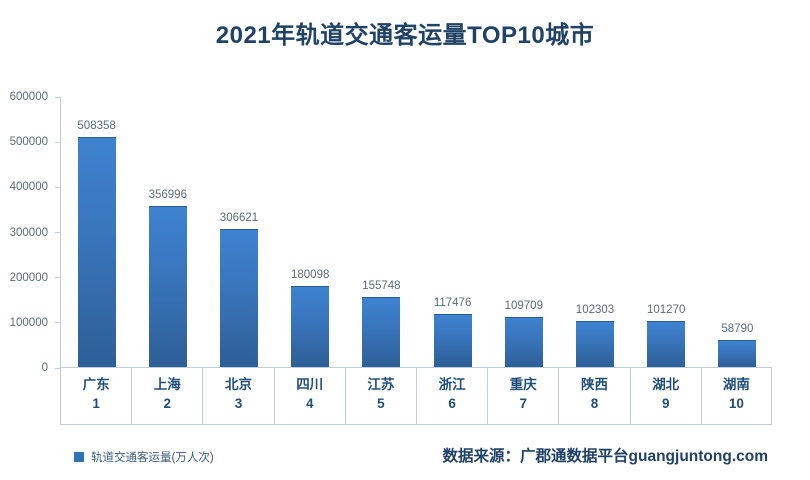 The width and height of the screenshot is (810, 480). Describe the element at coordinates (167, 384) in the screenshot. I see `category-name: 上海` at that location.